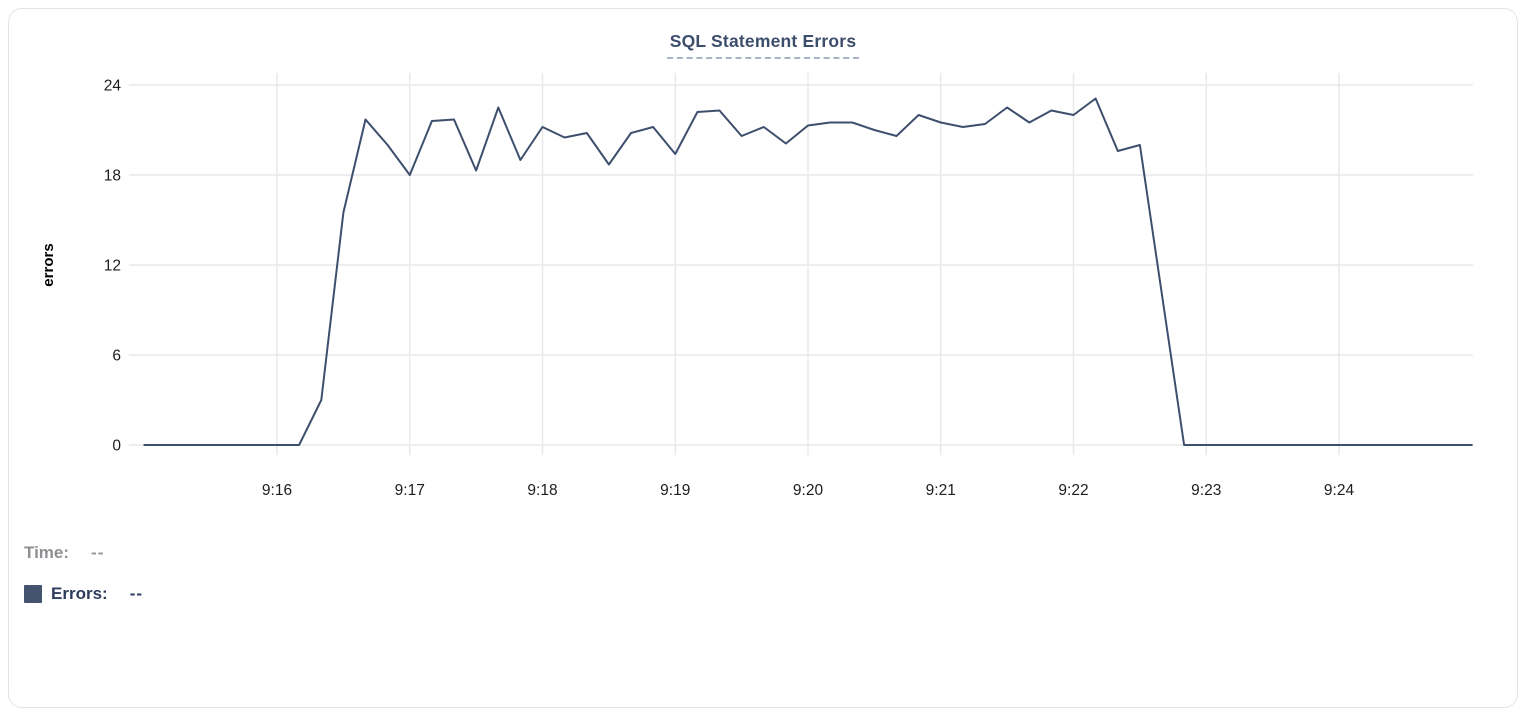 The image size is (1528, 708). I want to click on y-tick-label: 6, so click(116, 356).